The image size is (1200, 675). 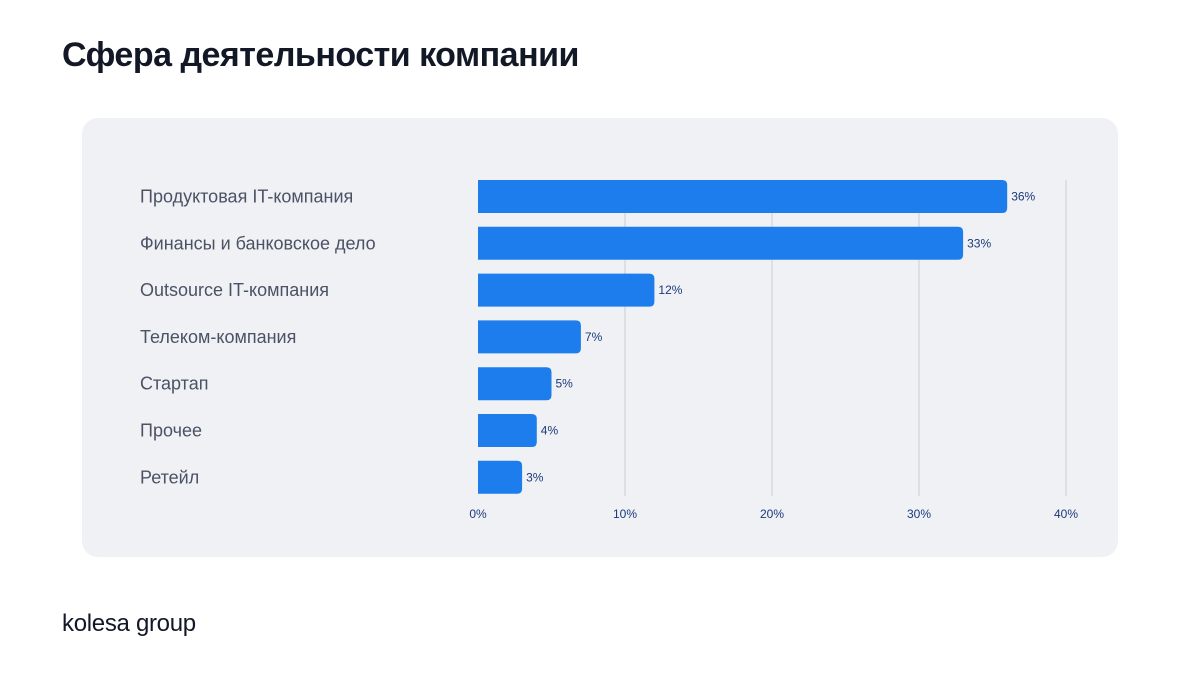 What do you see at coordinates (174, 384) in the screenshot?
I see `category-label: Стартап` at bounding box center [174, 384].